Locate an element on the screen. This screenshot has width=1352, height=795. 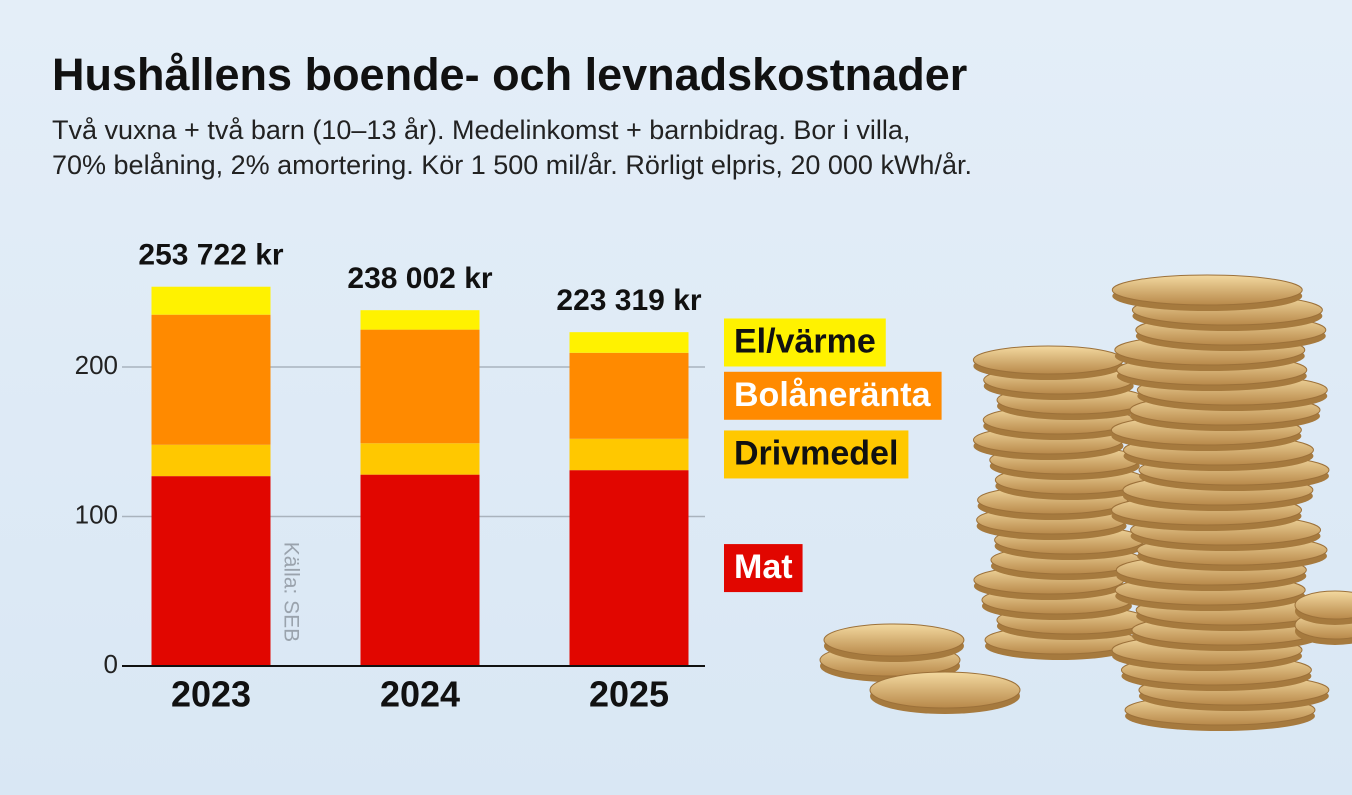
y-tick-label: 200 is located at coordinates (96, 365).